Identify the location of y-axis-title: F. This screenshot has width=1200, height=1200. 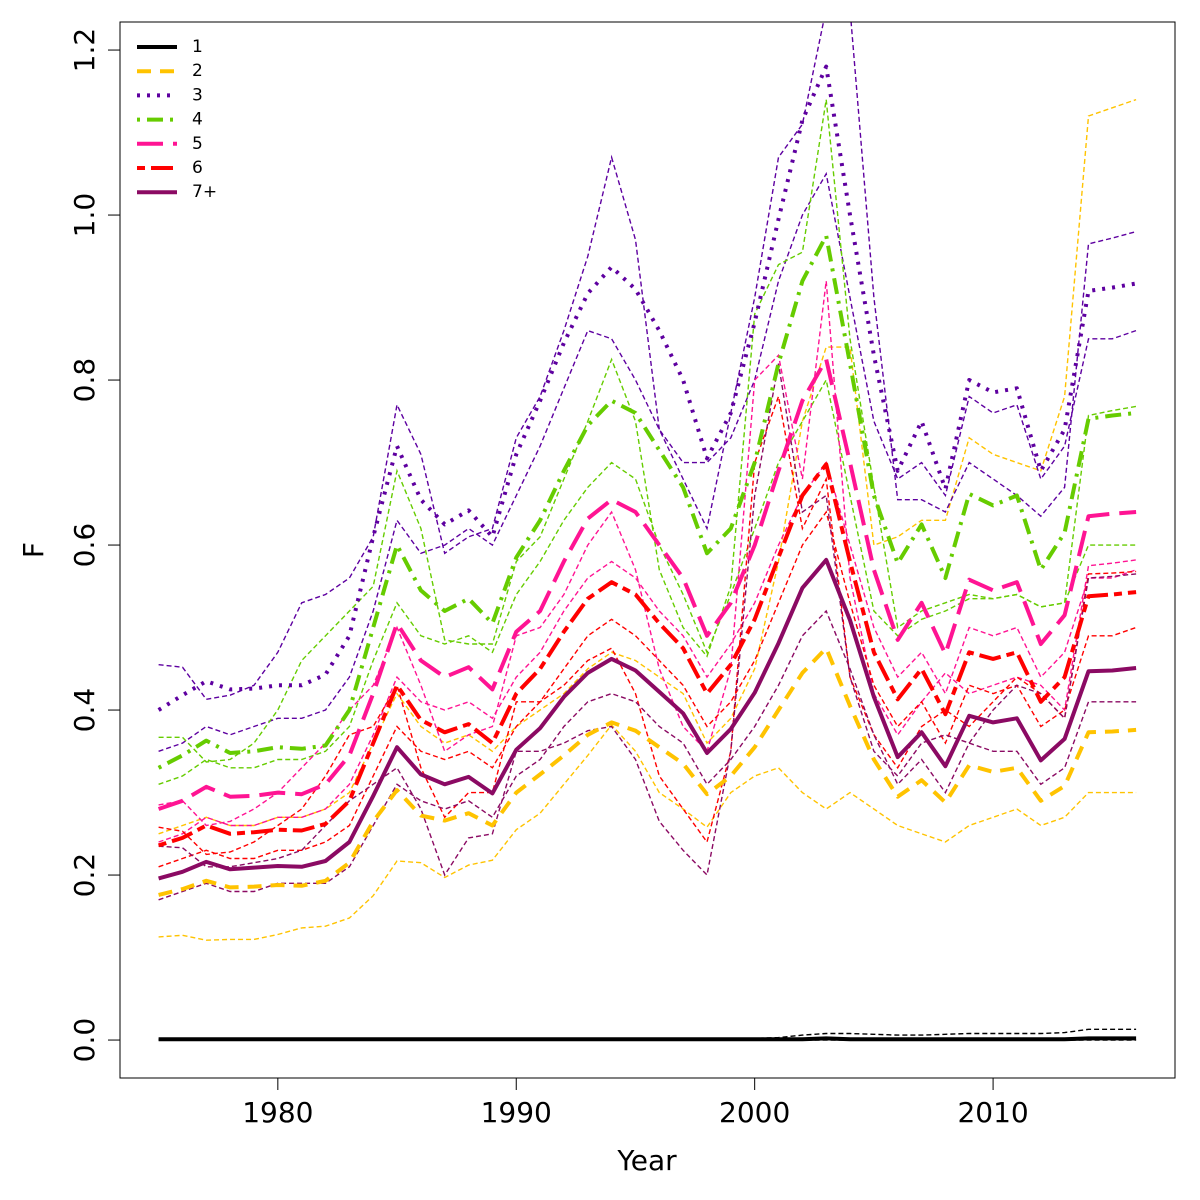
(33, 550).